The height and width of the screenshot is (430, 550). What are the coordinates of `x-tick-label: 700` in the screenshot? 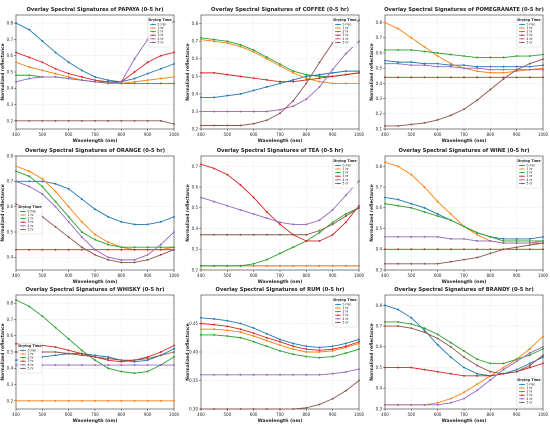 It's located at (464, 414).